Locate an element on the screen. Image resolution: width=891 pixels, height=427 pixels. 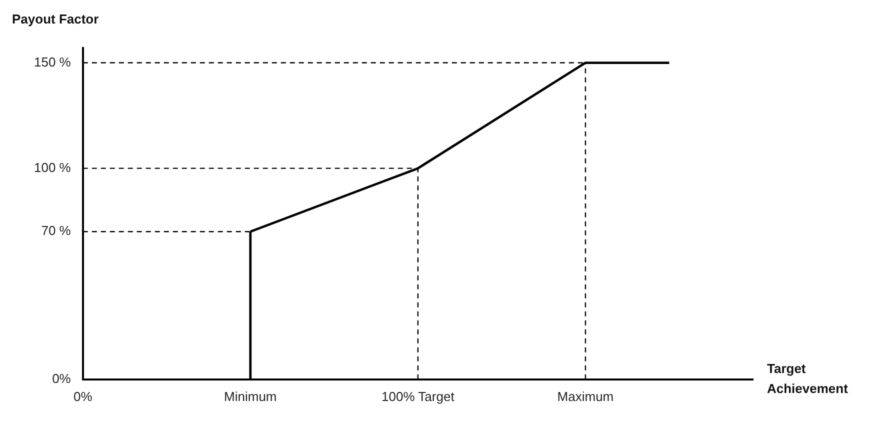
x-tick-label: Maximum is located at coordinates (585, 396).